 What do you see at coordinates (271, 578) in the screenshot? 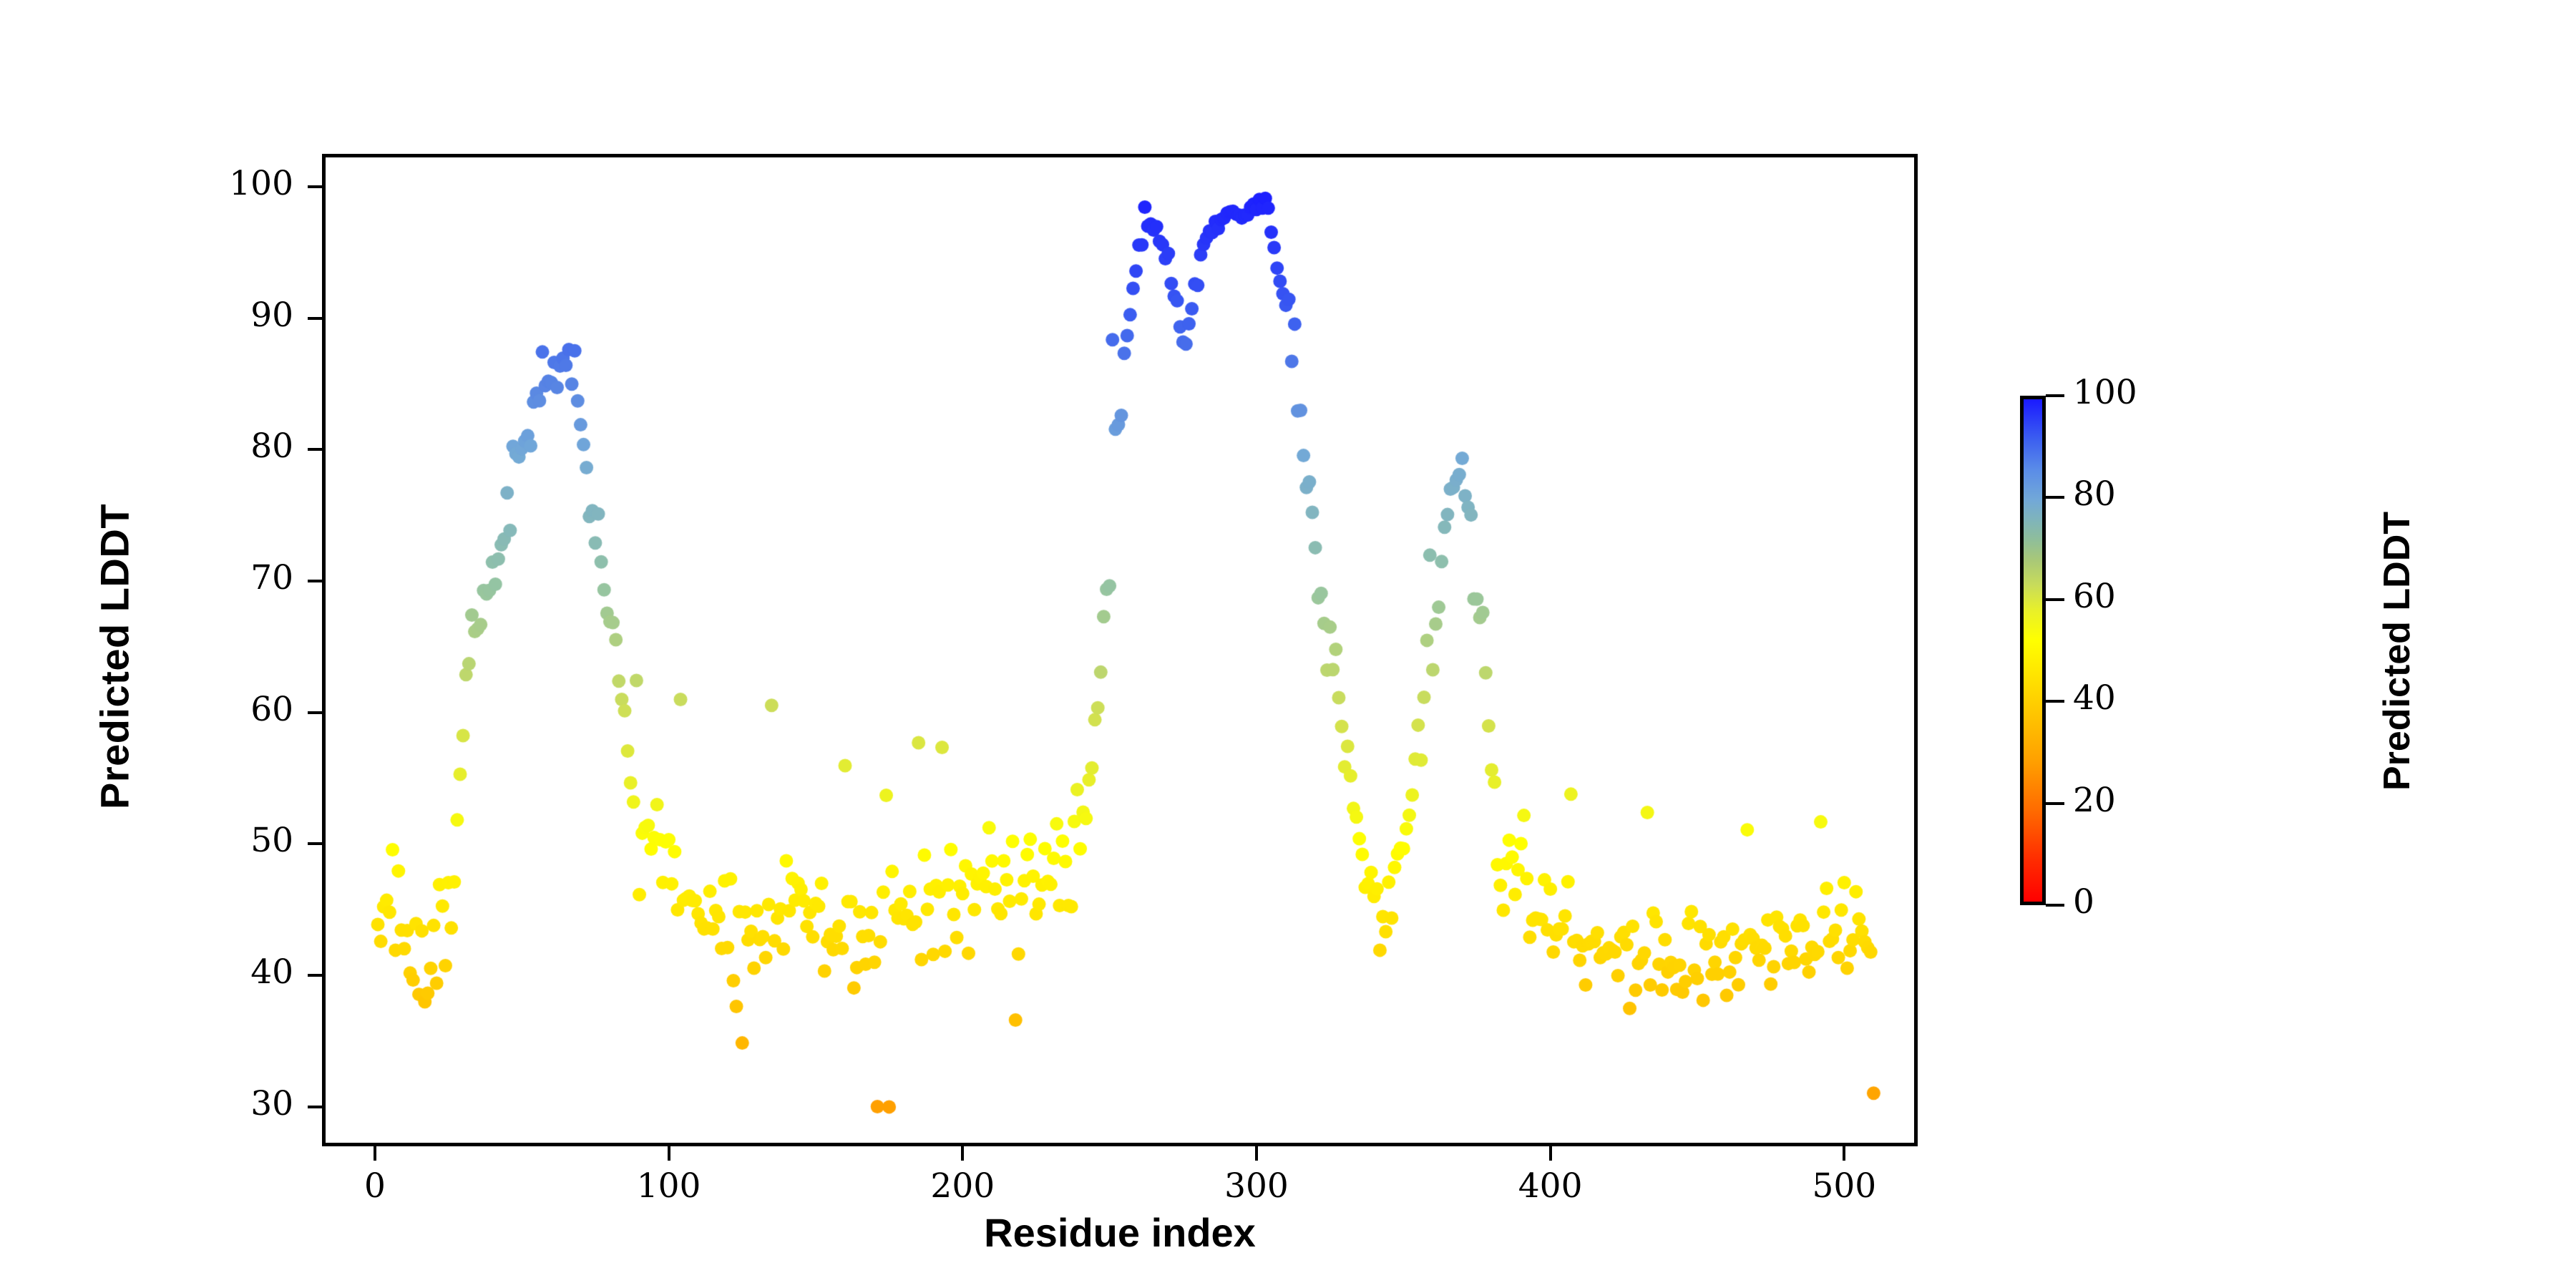
I see `y-tick-label: 70` at bounding box center [271, 578].